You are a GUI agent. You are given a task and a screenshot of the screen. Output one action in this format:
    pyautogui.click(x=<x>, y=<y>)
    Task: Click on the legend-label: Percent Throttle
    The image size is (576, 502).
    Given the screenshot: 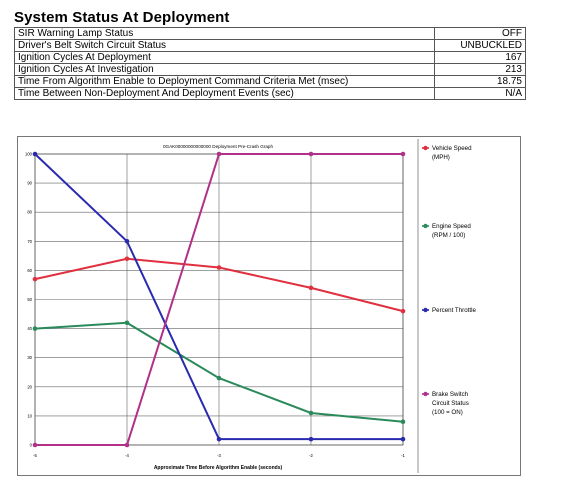 What is the action you would take?
    pyautogui.click(x=454, y=310)
    